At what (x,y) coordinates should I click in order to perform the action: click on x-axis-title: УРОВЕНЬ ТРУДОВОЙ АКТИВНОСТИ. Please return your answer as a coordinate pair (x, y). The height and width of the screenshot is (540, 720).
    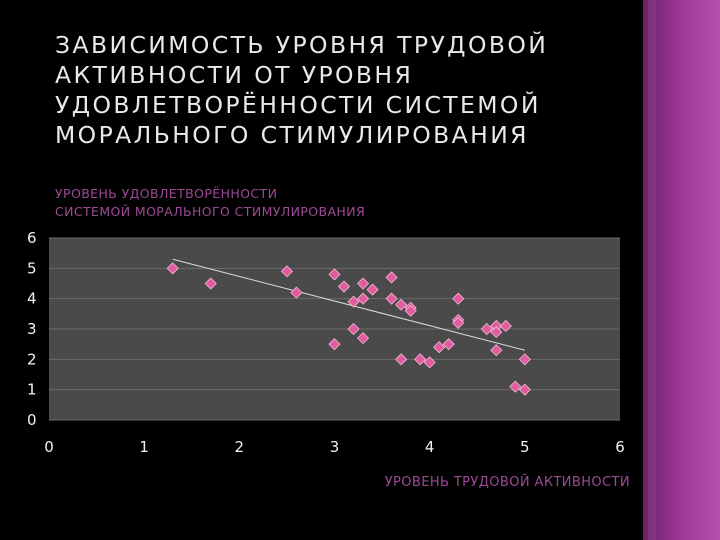
    Looking at the image, I should click on (507, 482).